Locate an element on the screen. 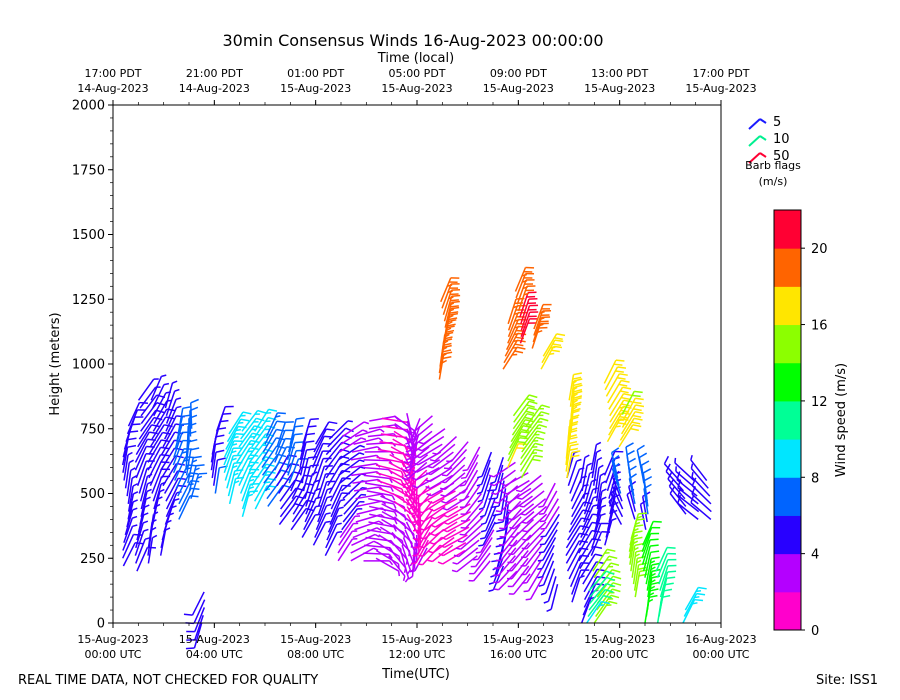  y-tick-label: 750 is located at coordinates (92, 429).